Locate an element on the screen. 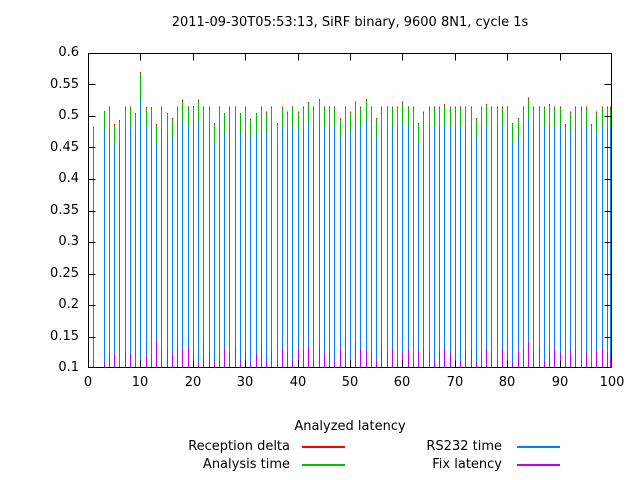  legend-line-rs232-time-icon is located at coordinates (538, 447).